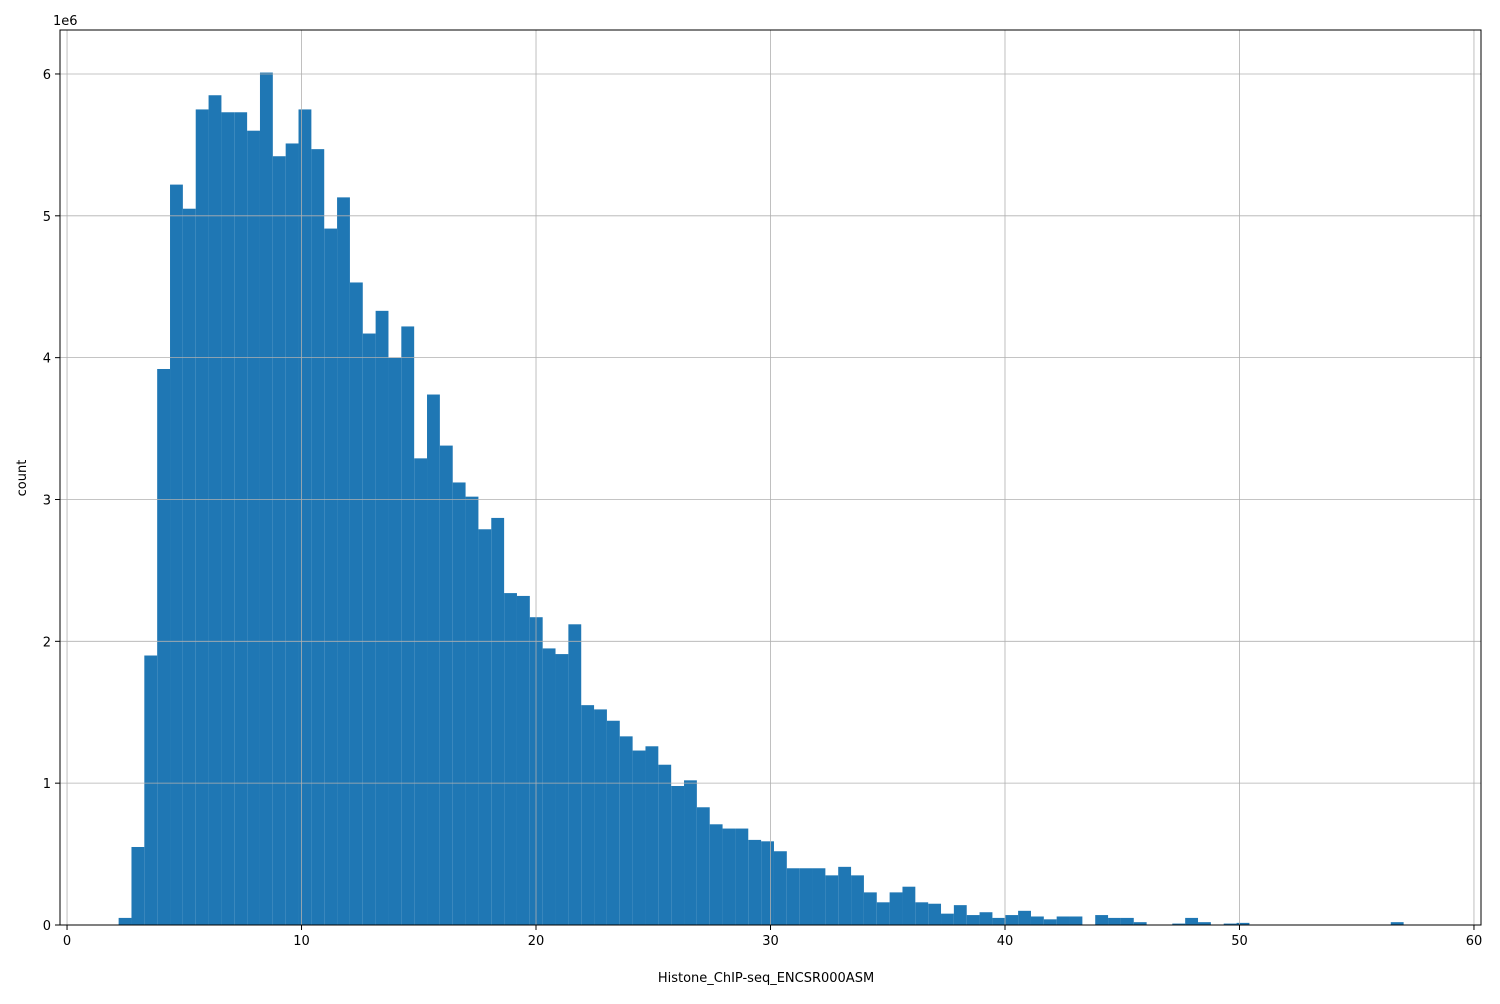 Image resolution: width=1500 pixels, height=1004 pixels. What do you see at coordinates (47, 500) in the screenshot?
I see `y-tick-label: 3` at bounding box center [47, 500].